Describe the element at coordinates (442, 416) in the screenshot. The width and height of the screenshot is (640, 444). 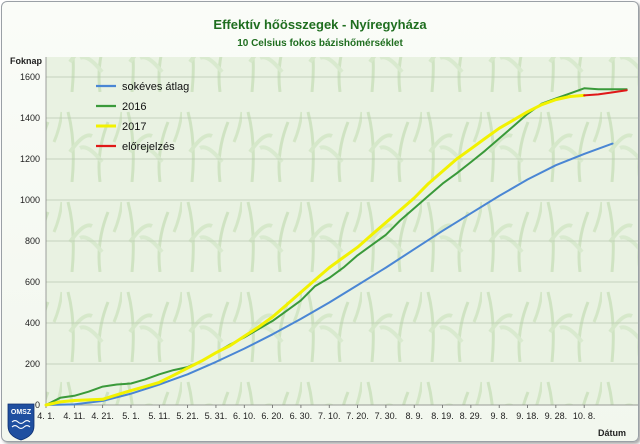
I see `x-tick-label: 8. 19.` at that location.